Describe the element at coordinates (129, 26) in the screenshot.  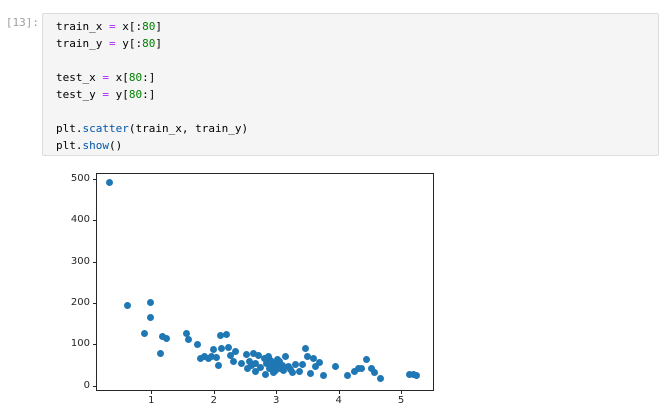
I see `code-token: x[:` at that location.